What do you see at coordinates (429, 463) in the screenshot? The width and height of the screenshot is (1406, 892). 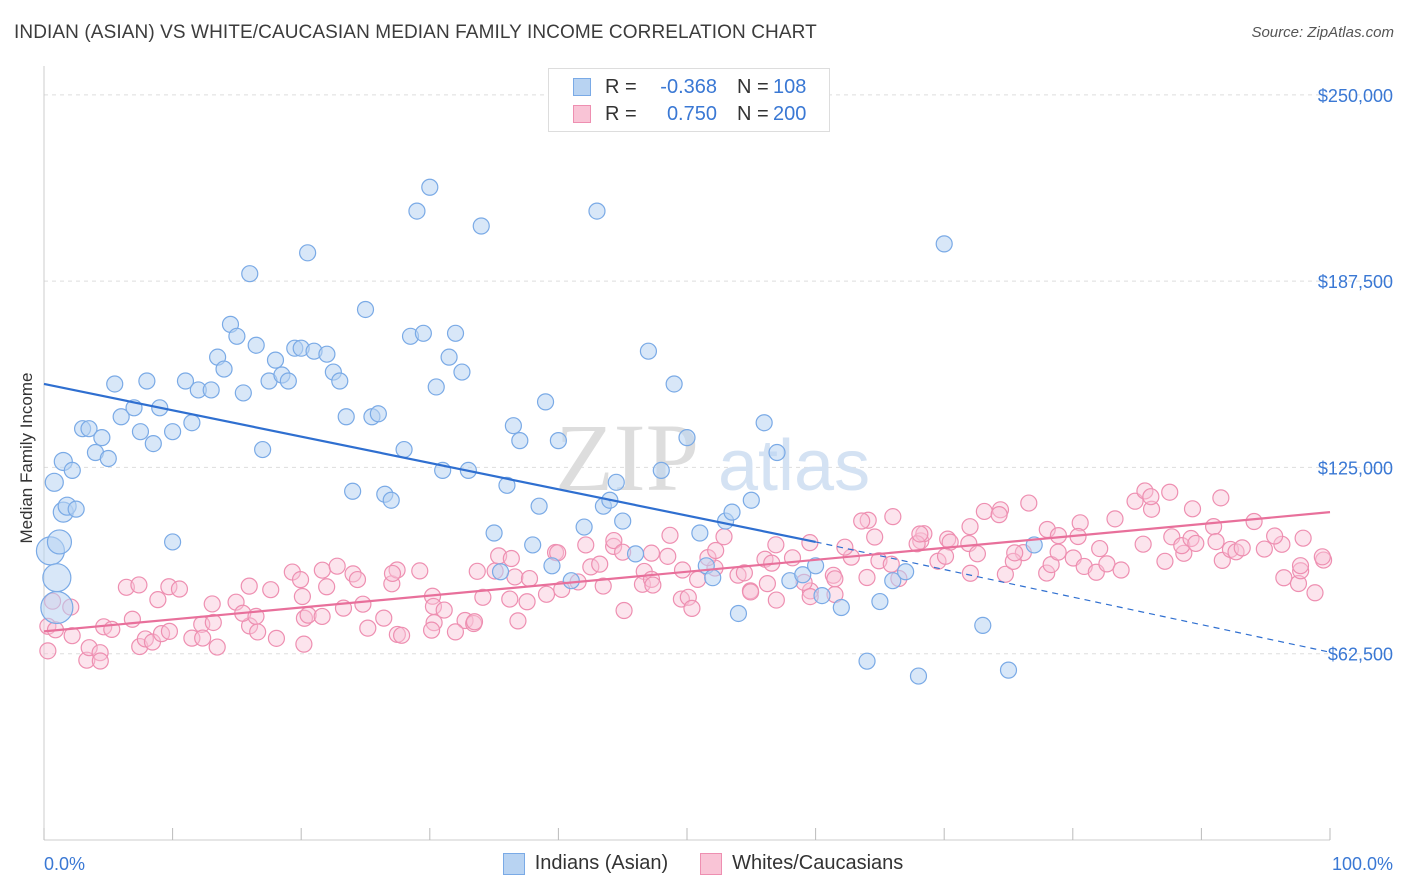 I see `indian-trend-line` at bounding box center [429, 463].